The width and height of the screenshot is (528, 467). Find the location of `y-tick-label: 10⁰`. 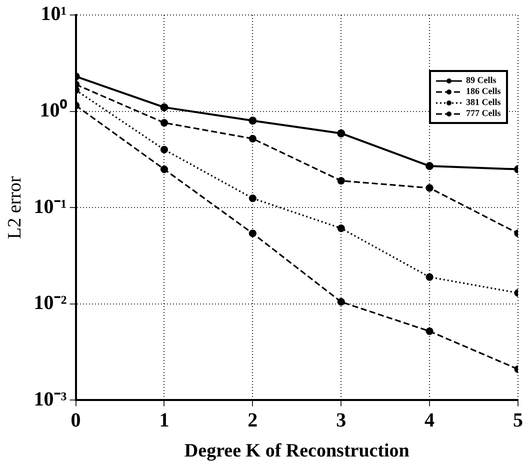

y-tick-label: 10⁰ is located at coordinates (53, 110).